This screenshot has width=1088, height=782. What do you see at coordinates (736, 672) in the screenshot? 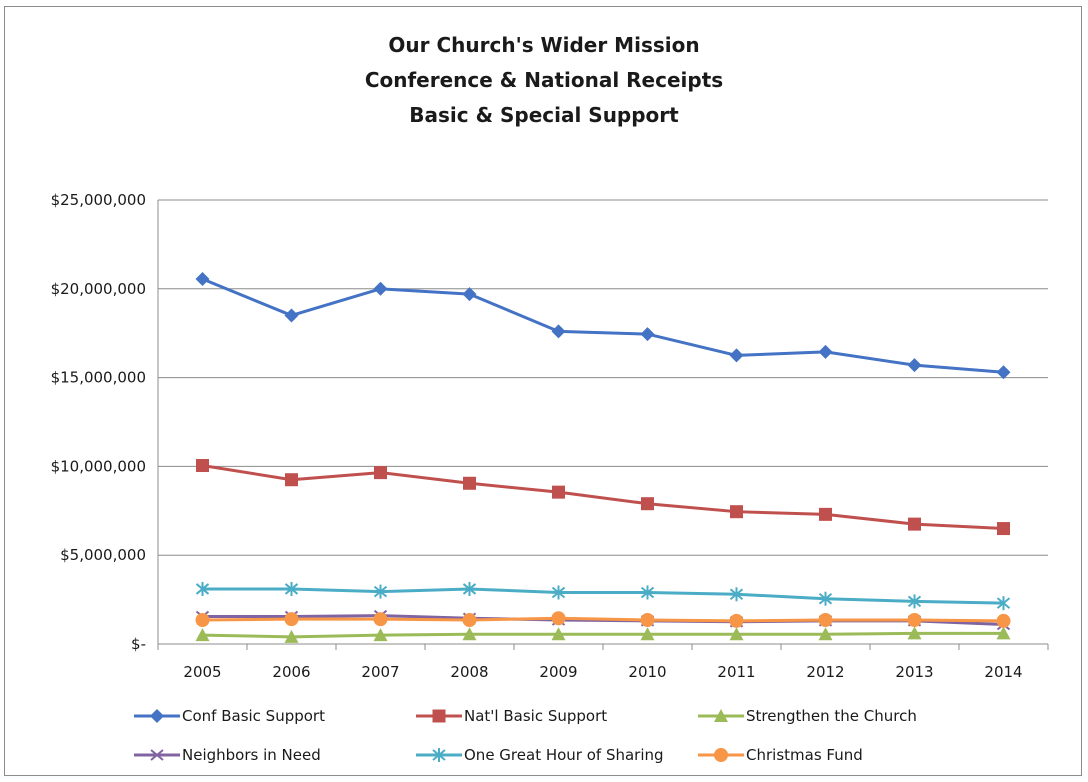
I see `x-tick-label: 2011` at bounding box center [736, 672].